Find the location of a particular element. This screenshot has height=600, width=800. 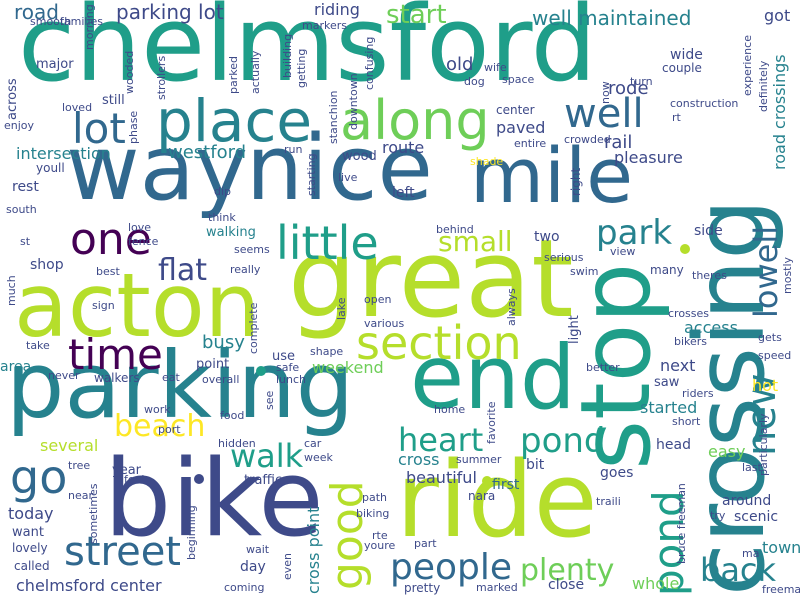

word-sign: sign is located at coordinates (103, 305).